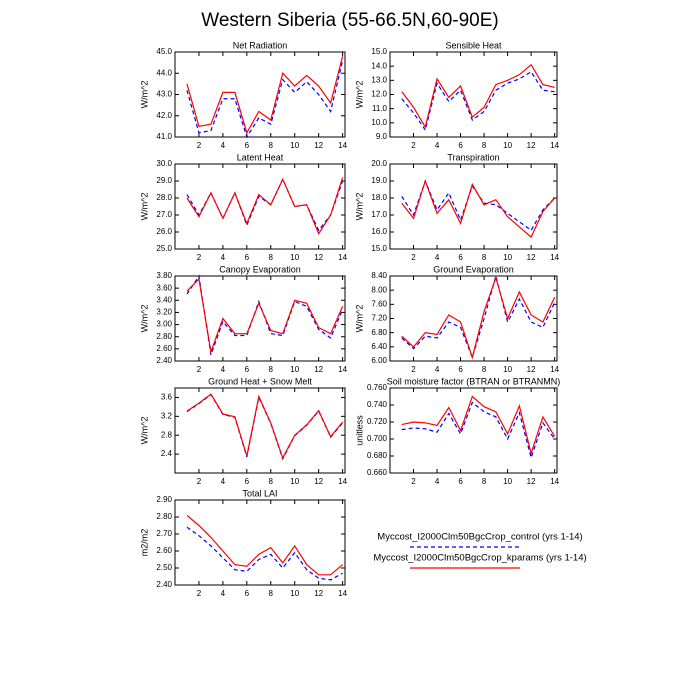  I want to click on y-tick-label: 2.80, so click(164, 336).